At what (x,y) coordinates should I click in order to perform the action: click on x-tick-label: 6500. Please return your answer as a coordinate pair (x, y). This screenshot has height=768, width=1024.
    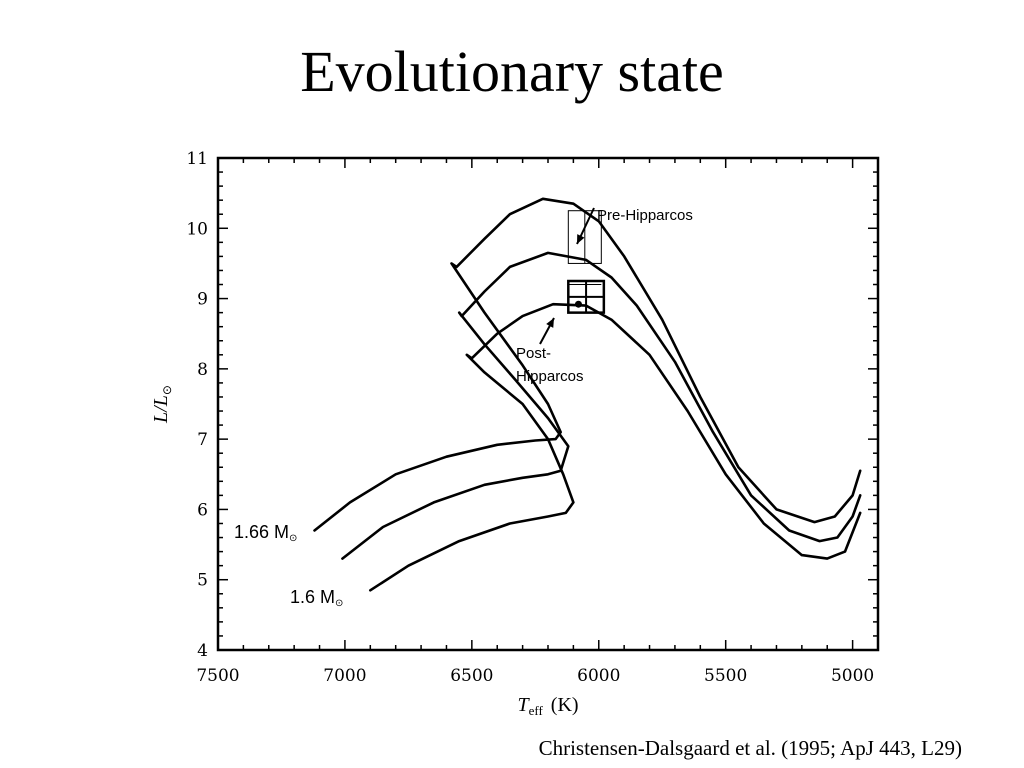
    Looking at the image, I should click on (471, 676).